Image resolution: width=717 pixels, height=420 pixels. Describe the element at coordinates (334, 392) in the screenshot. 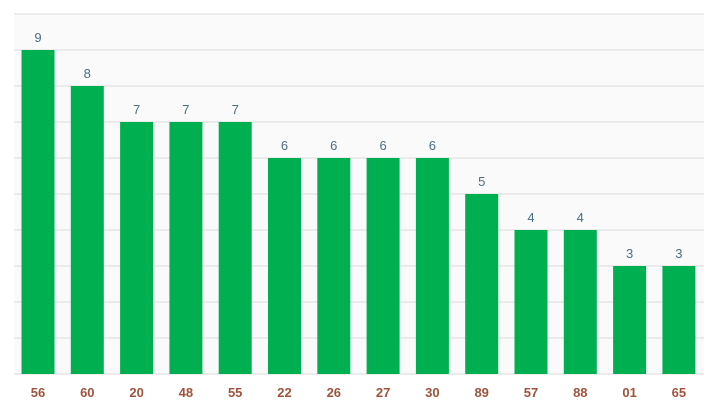

I see `category-label-26: 26` at that location.